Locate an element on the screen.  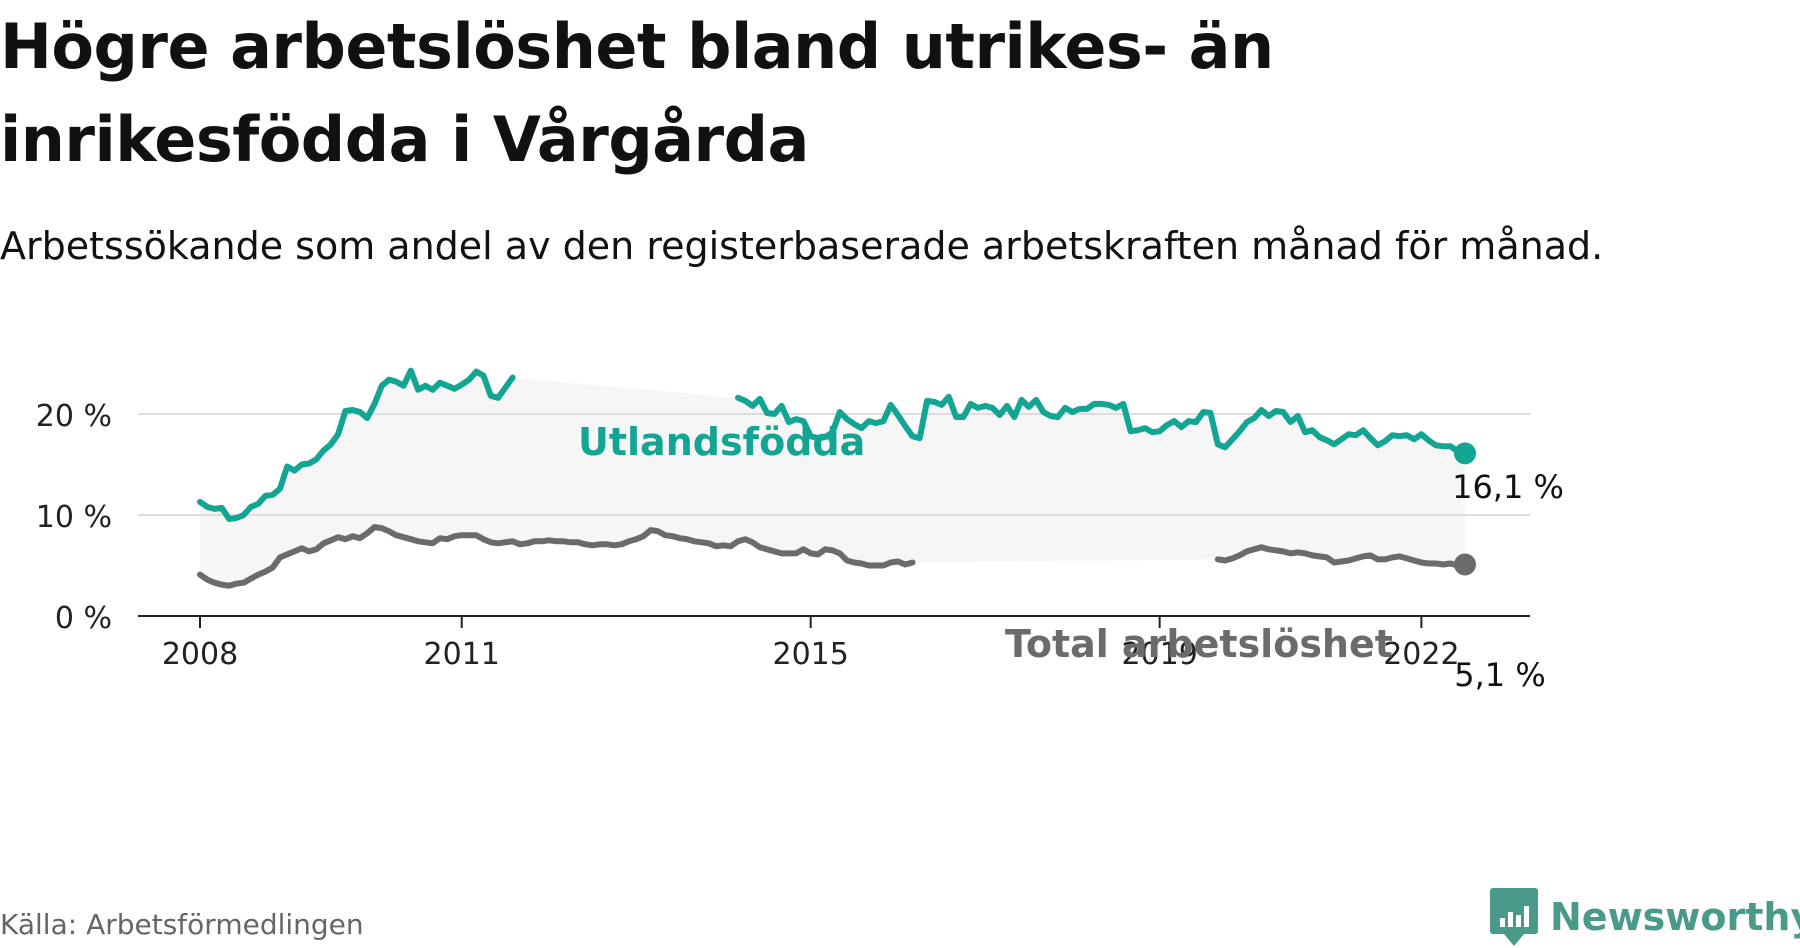
x-tick-label: 2022 is located at coordinates (1421, 654).